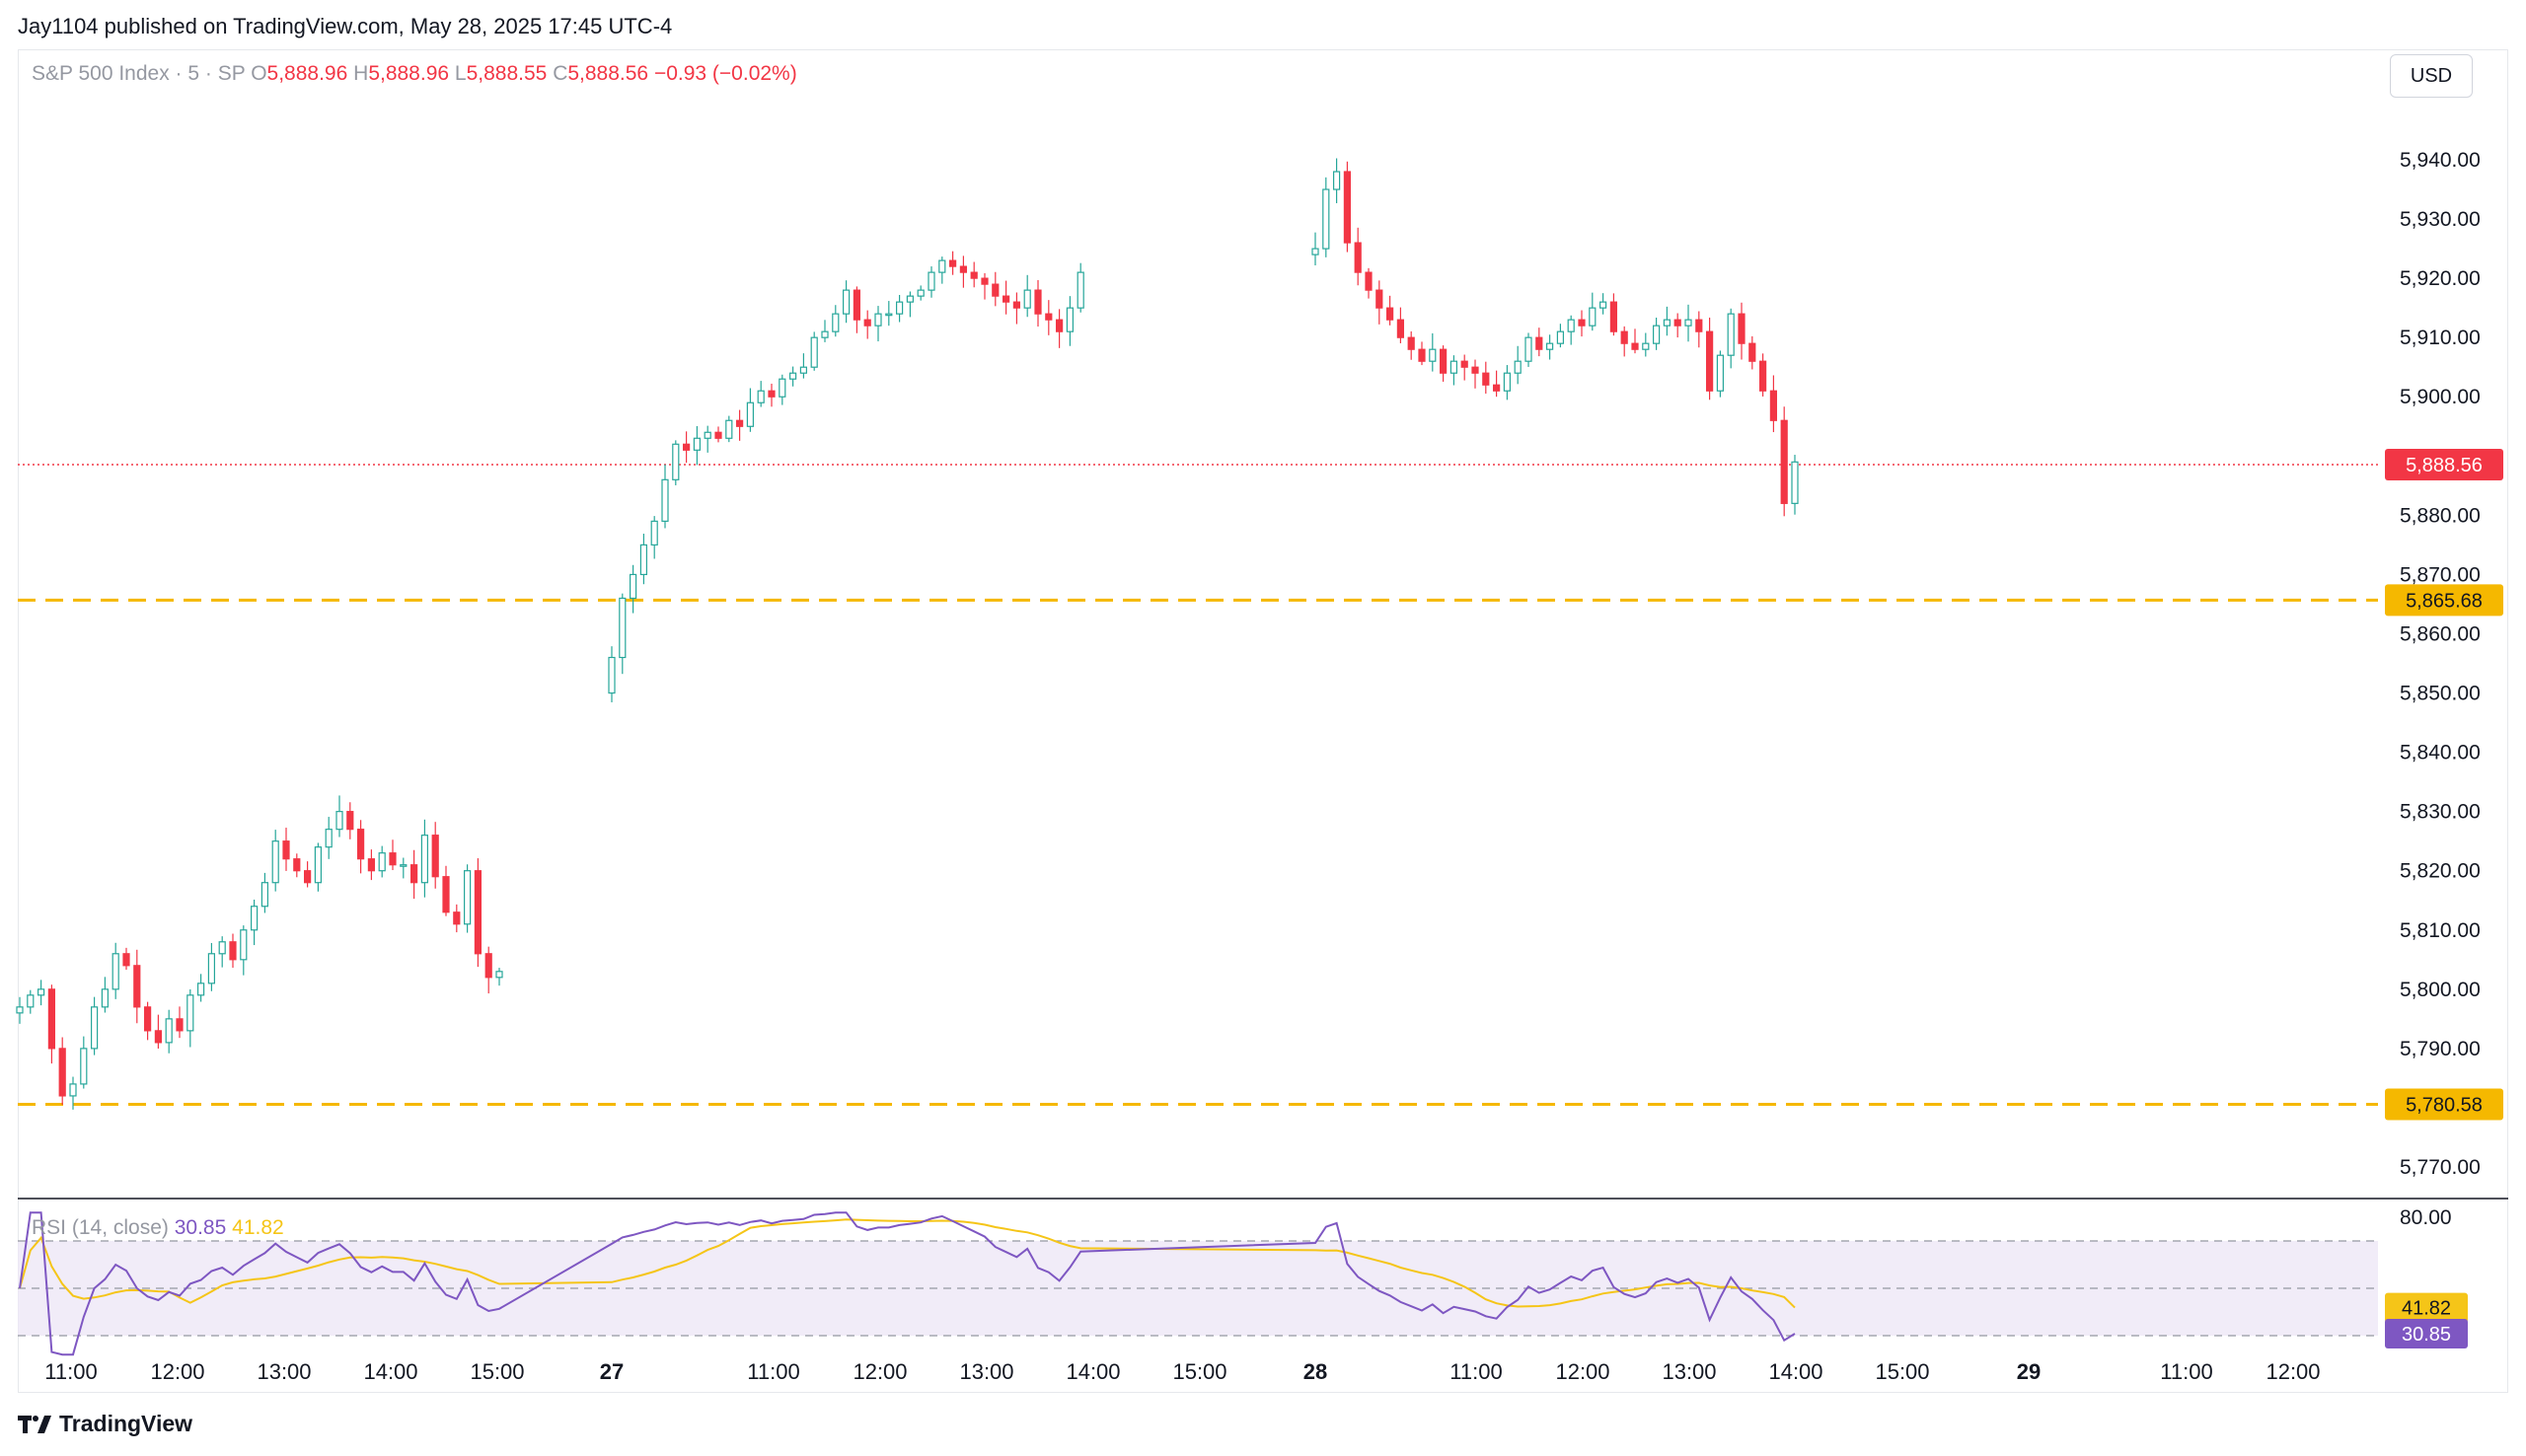 The image size is (2526, 1456). I want to click on time-tick-label: 11:00, so click(70, 1371).